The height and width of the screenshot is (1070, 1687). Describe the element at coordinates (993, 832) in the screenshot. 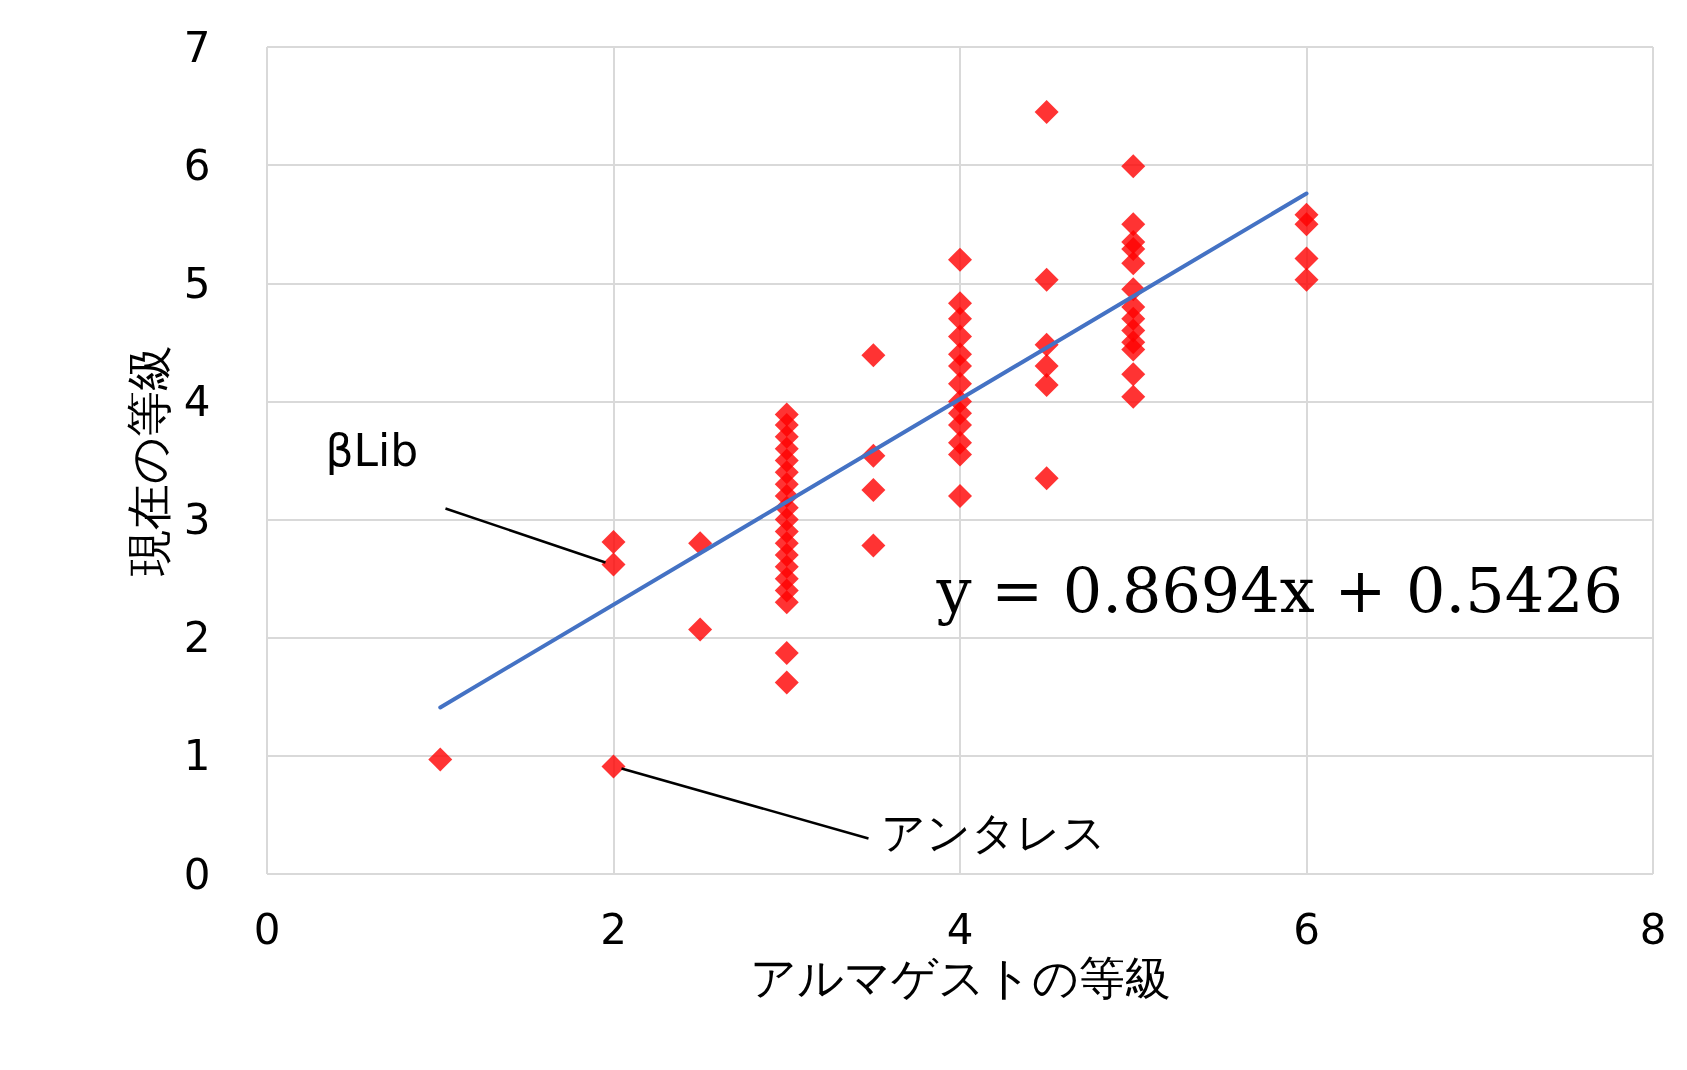

I see `annotation: アンタレス` at that location.